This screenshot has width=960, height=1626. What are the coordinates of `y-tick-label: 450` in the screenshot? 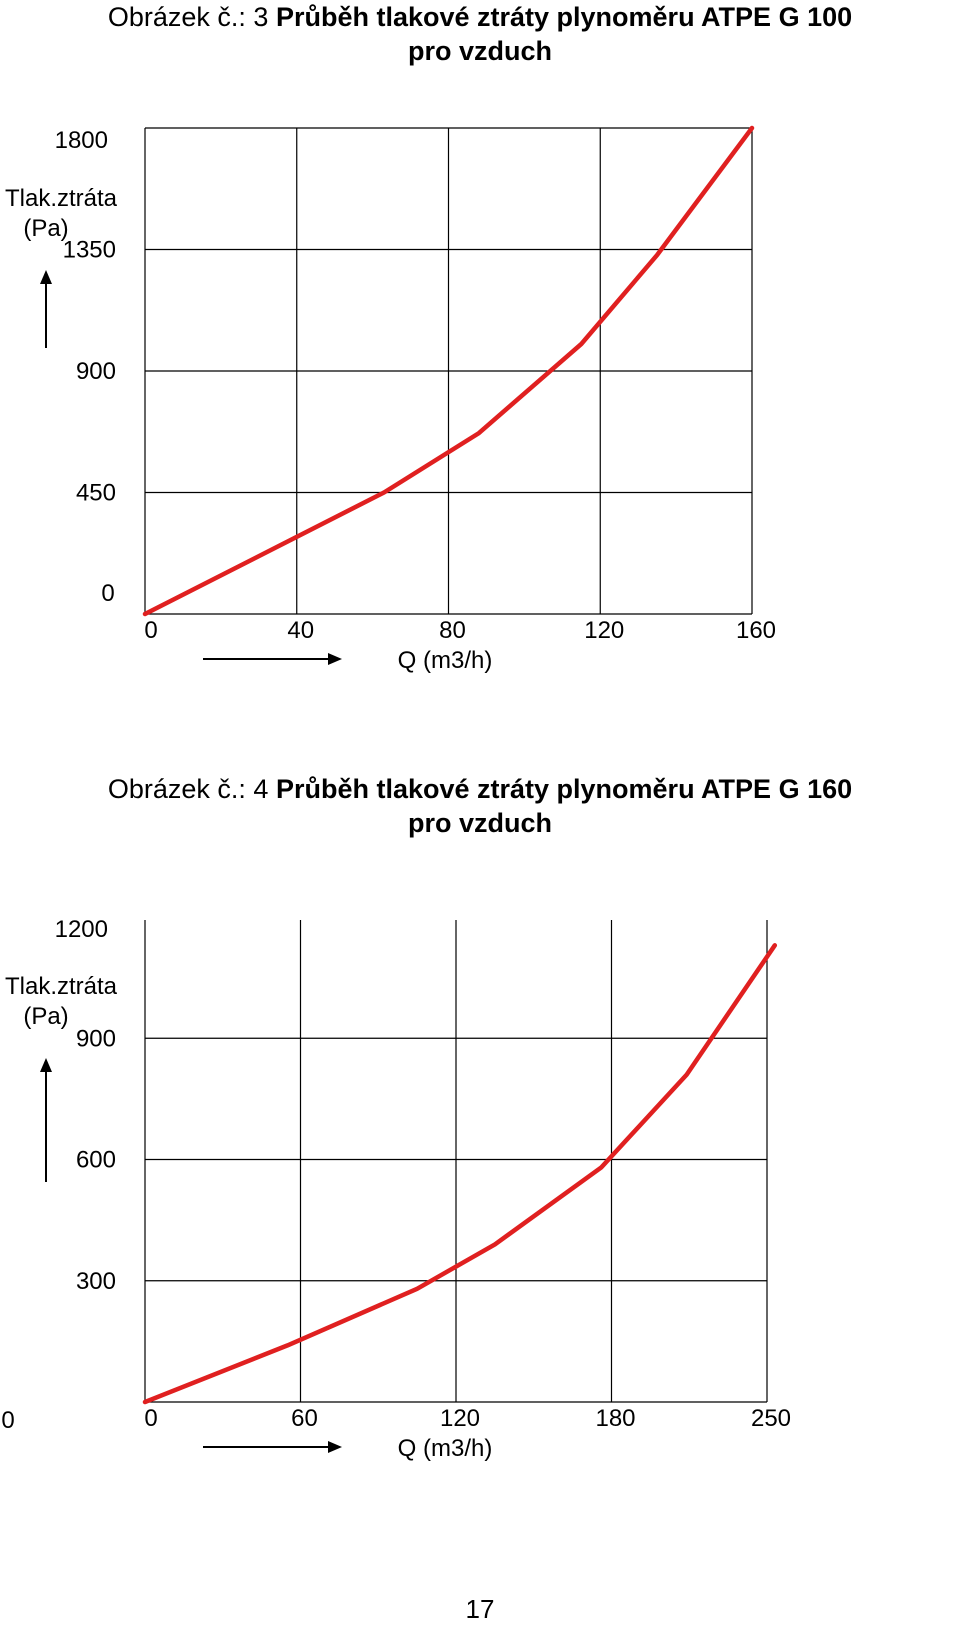 It's located at (96, 493).